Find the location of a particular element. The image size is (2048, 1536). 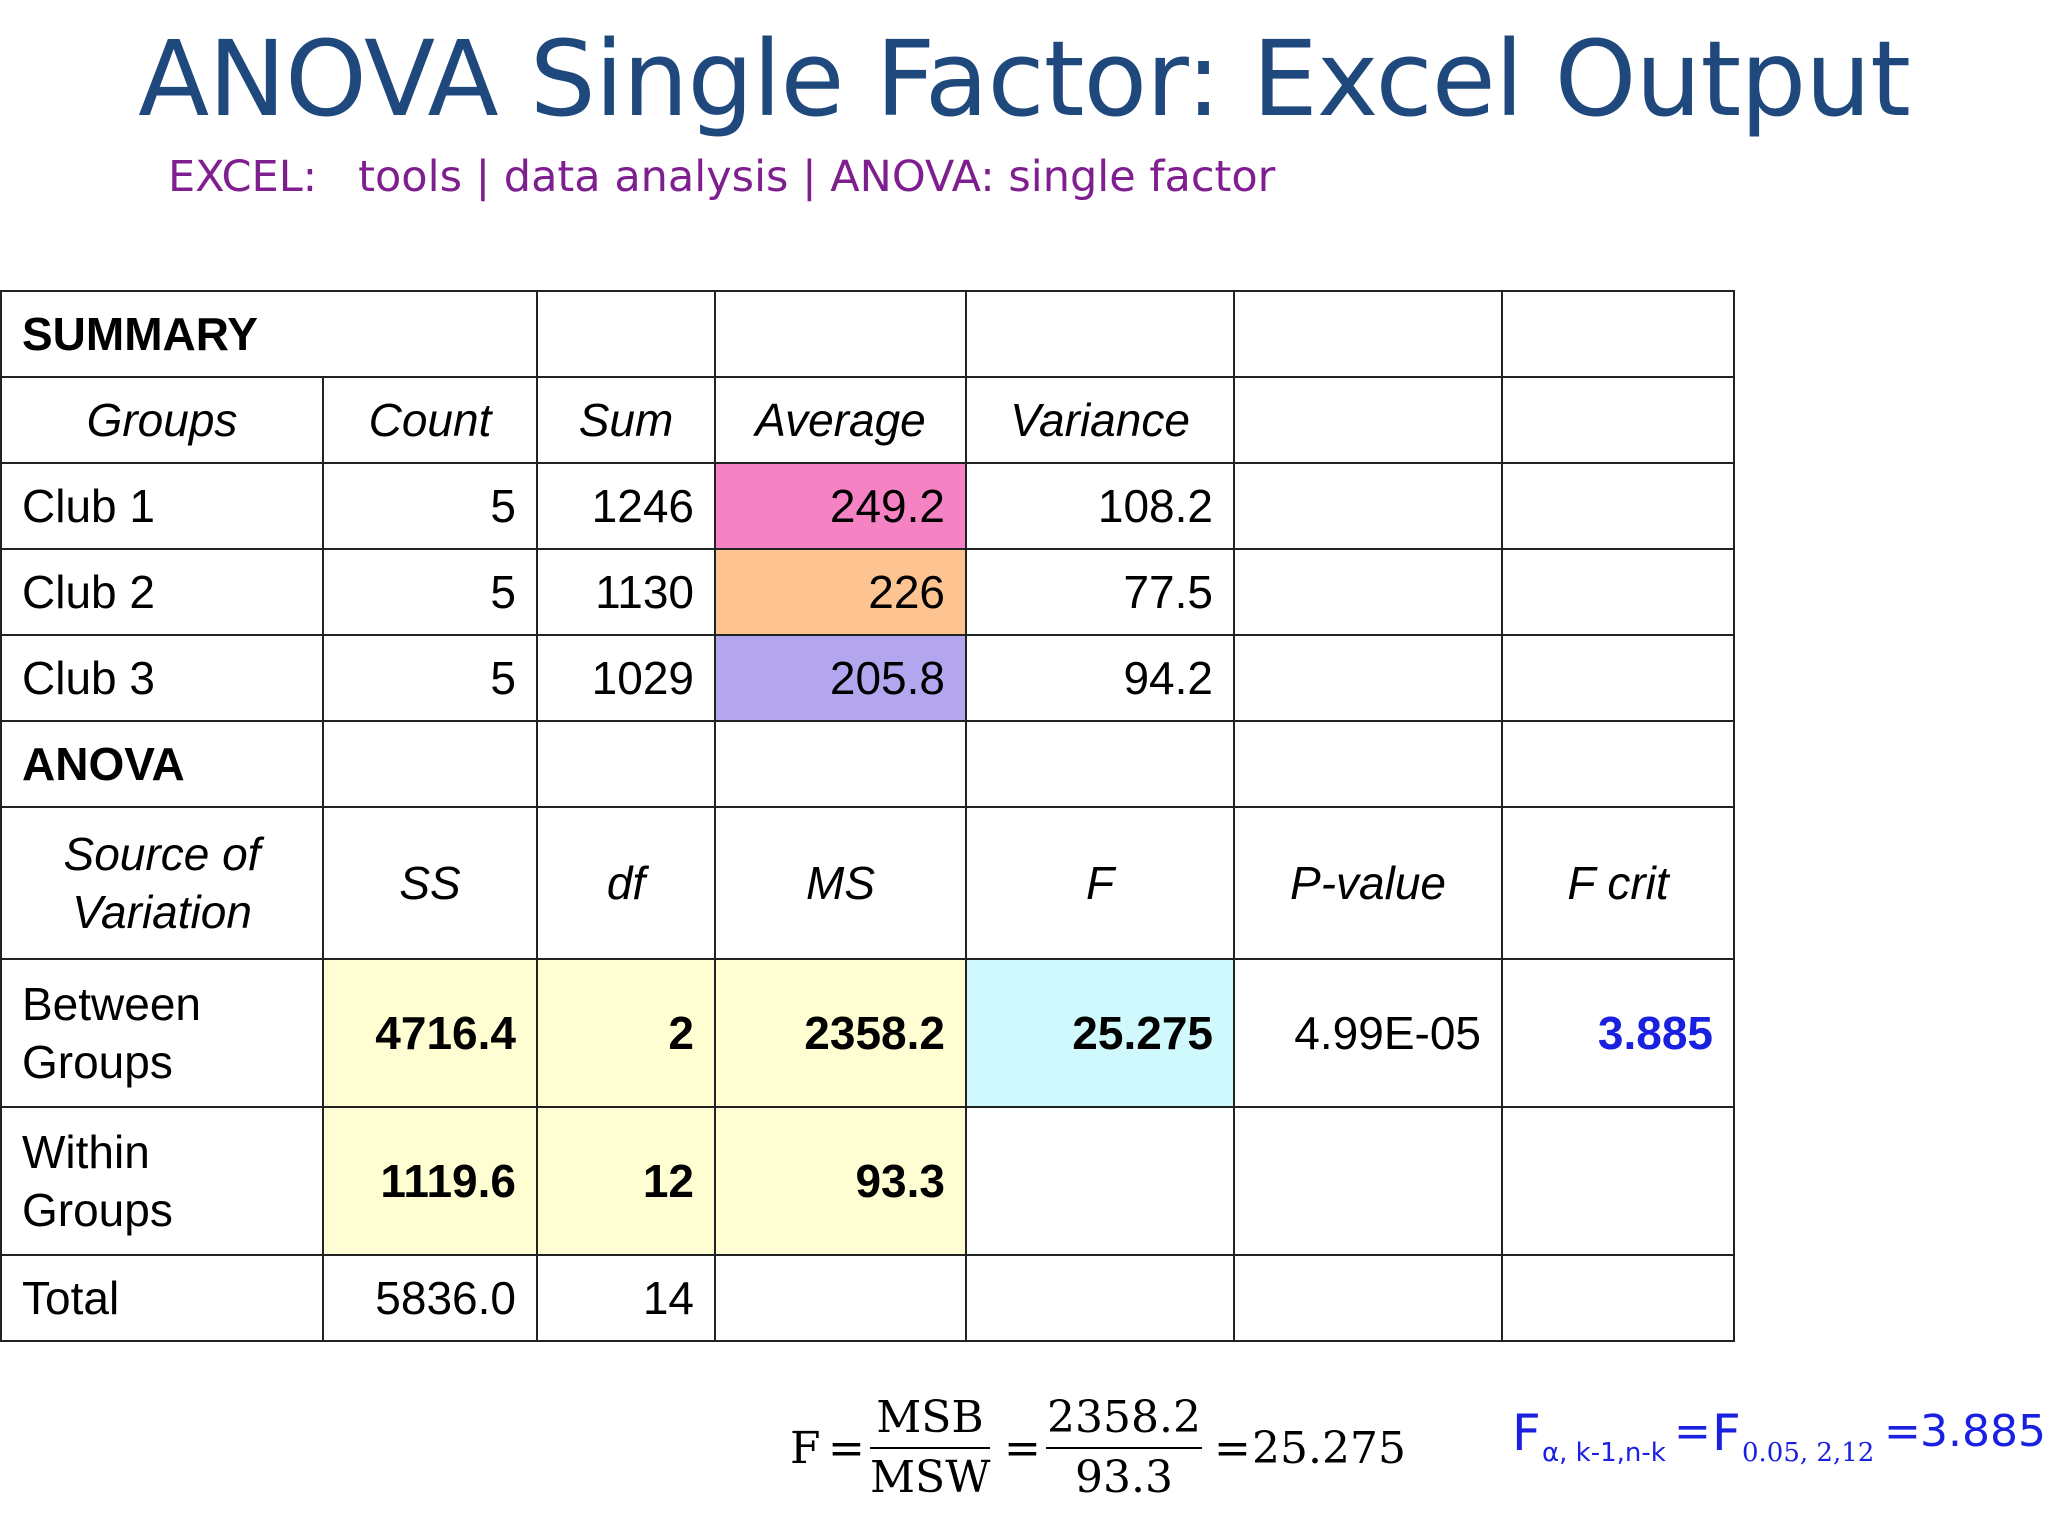

column-header-f: F is located at coordinates (1100, 883).